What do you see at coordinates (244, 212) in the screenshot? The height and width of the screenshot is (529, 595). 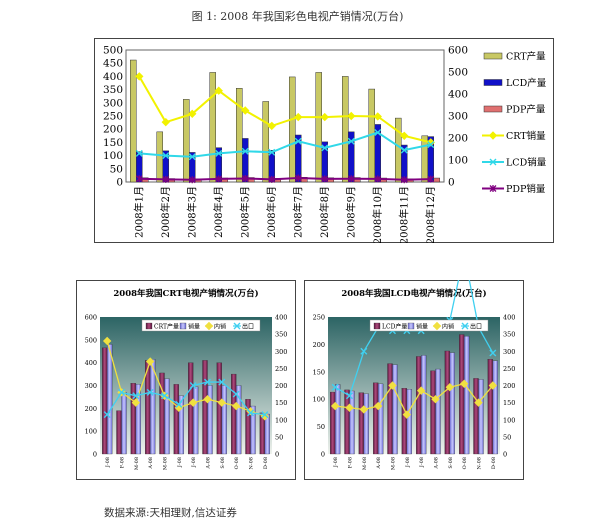 I see `x-tick-label: 2008年5月` at bounding box center [244, 212].